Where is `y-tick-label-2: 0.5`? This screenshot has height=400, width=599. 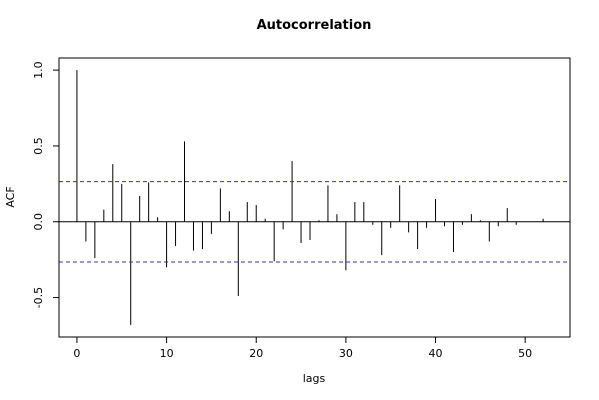 y-tick-label-2: 0.5 is located at coordinates (38, 146).